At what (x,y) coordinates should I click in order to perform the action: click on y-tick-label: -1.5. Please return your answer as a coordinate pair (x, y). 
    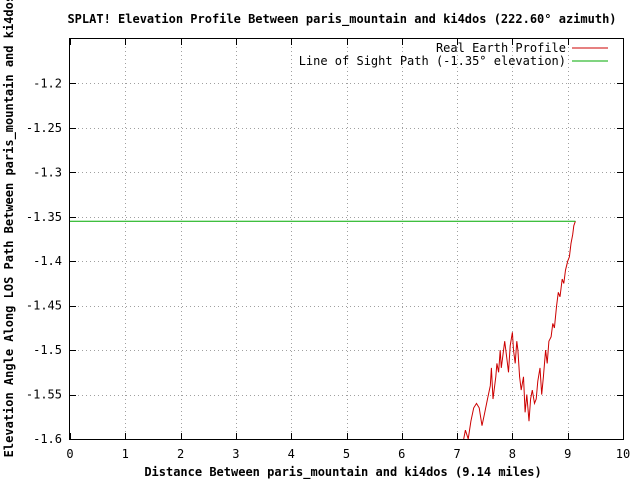
    Looking at the image, I should click on (47, 350).